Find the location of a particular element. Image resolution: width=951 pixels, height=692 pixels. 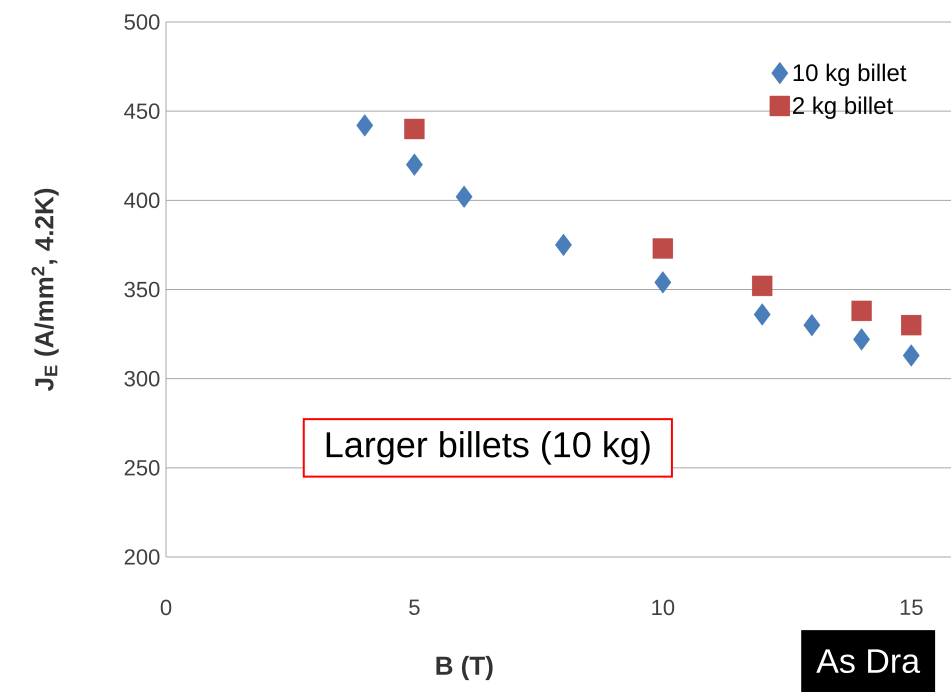

y-tick-label: 400 is located at coordinates (142, 200).